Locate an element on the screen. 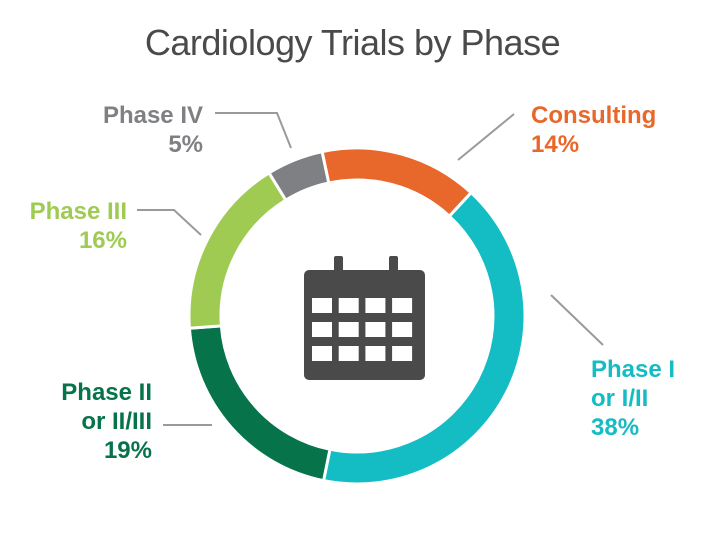  slice-consulting is located at coordinates (397, 182).